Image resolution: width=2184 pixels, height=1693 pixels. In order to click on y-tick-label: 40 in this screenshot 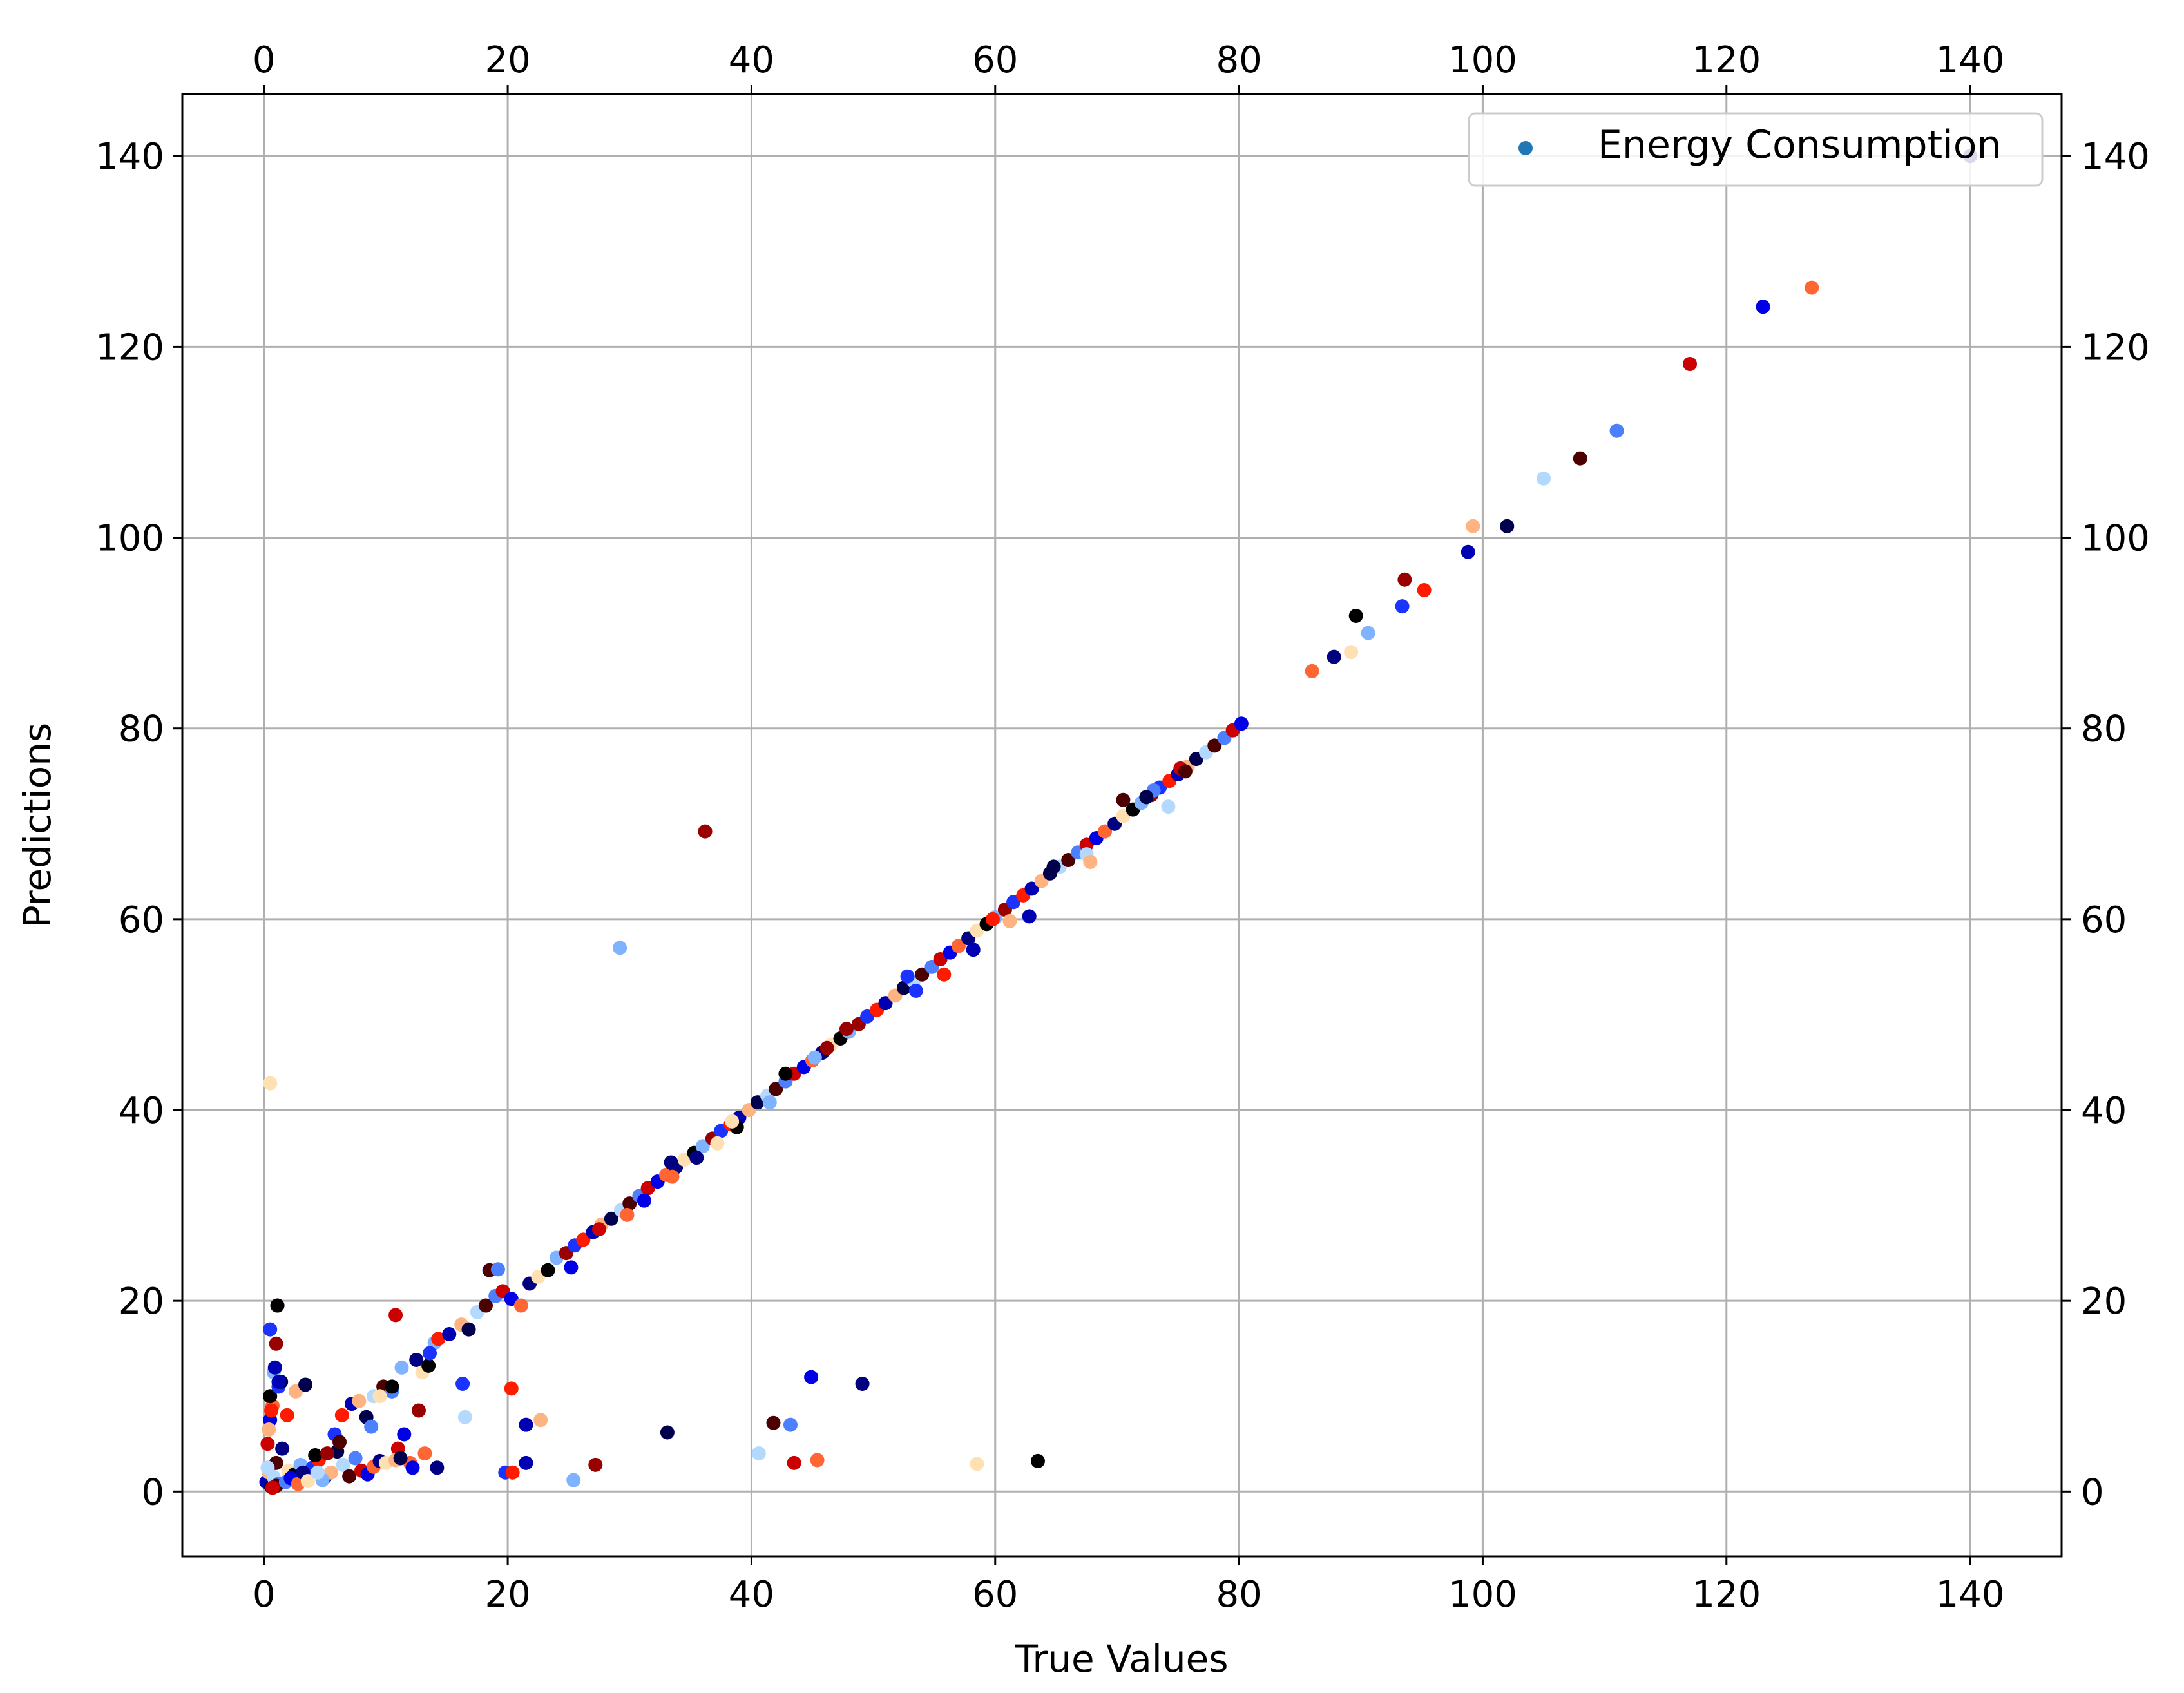, I will do `click(142, 1111)`.